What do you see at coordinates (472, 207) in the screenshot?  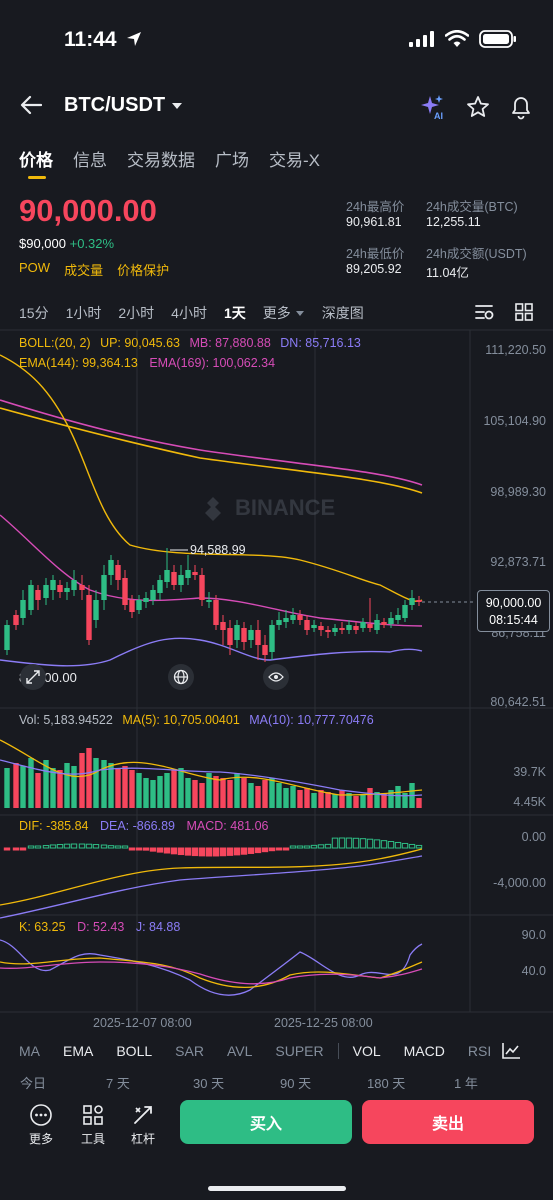 I see `vol-btc-label: 24h成交量(BTC)` at bounding box center [472, 207].